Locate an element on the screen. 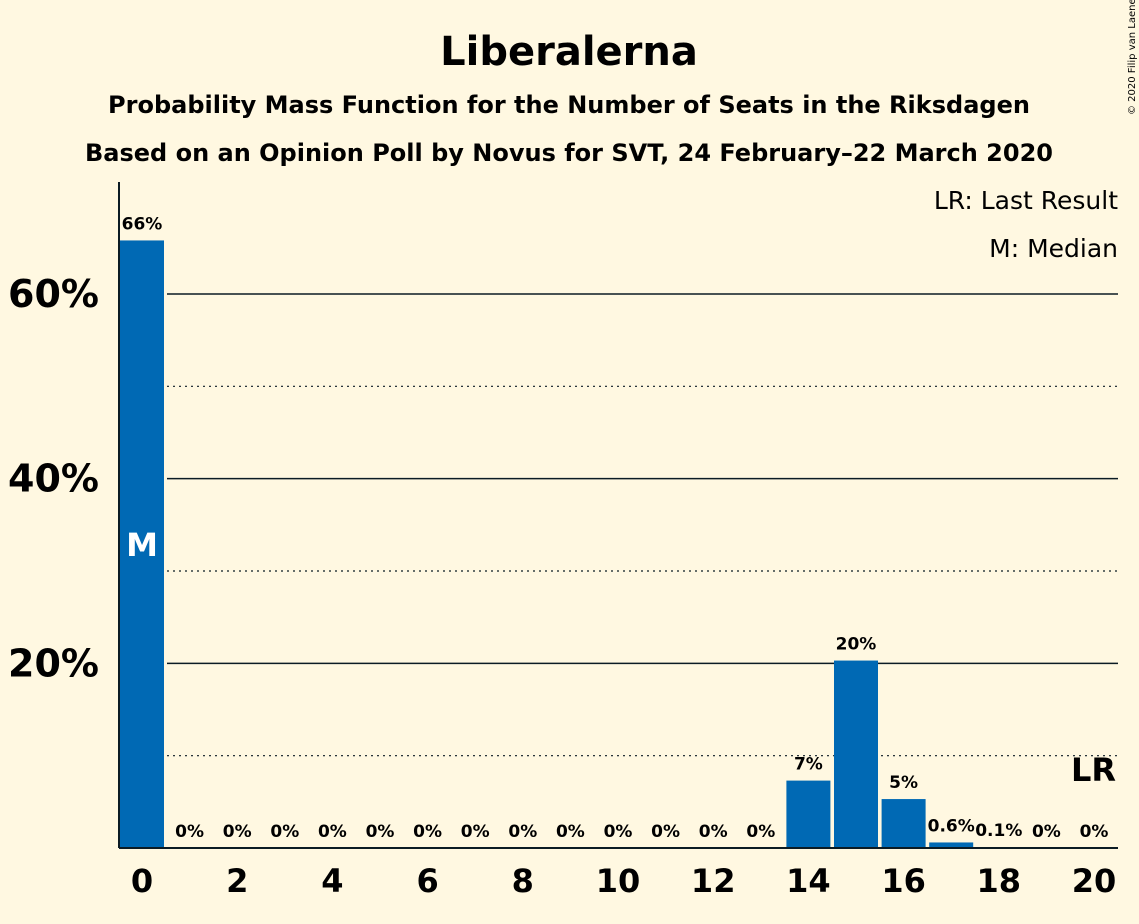 Image resolution: width=1139 pixels, height=924 pixels. y-tick-label: 60% is located at coordinates (53, 294).